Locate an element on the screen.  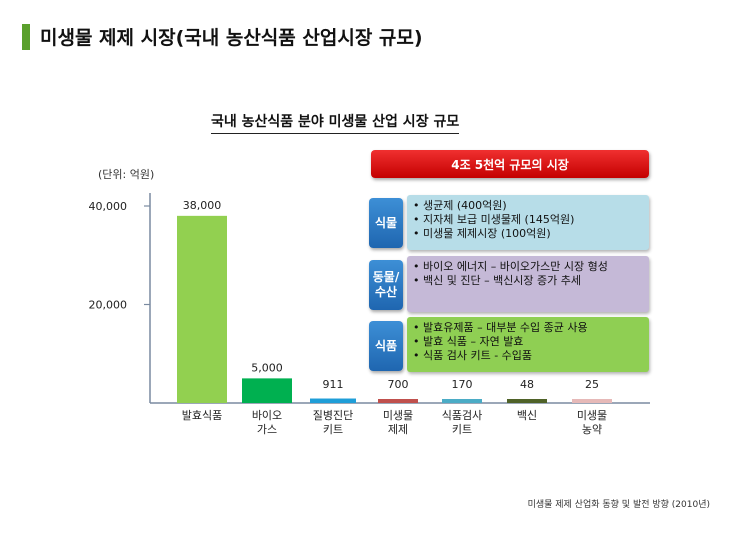
group-item: • 생균제 (400억원) is located at coordinates (460, 205).